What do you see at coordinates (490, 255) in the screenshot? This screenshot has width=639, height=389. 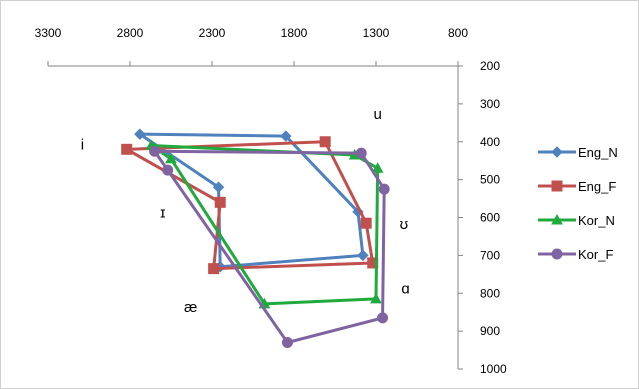 I see `y-tick-label: 700` at bounding box center [490, 255].